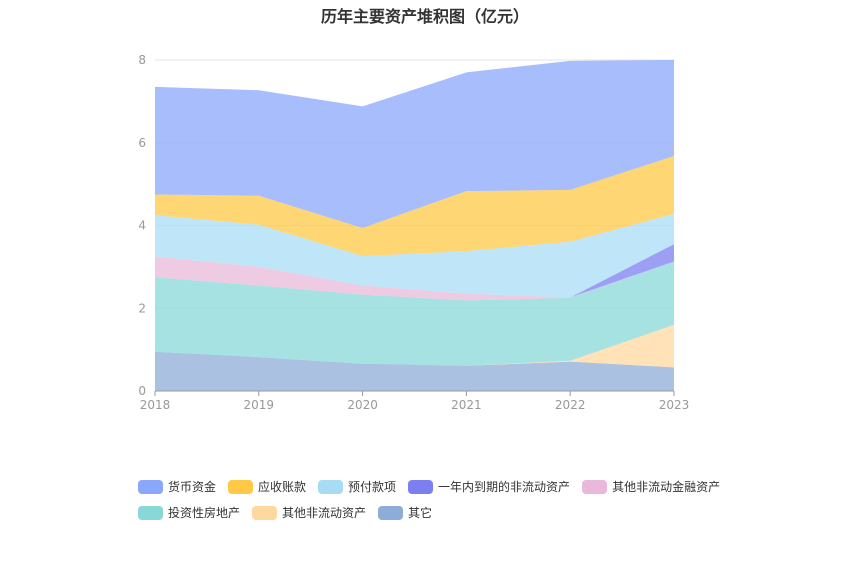  I want to click on legend-item: 应收账款, so click(267, 486).